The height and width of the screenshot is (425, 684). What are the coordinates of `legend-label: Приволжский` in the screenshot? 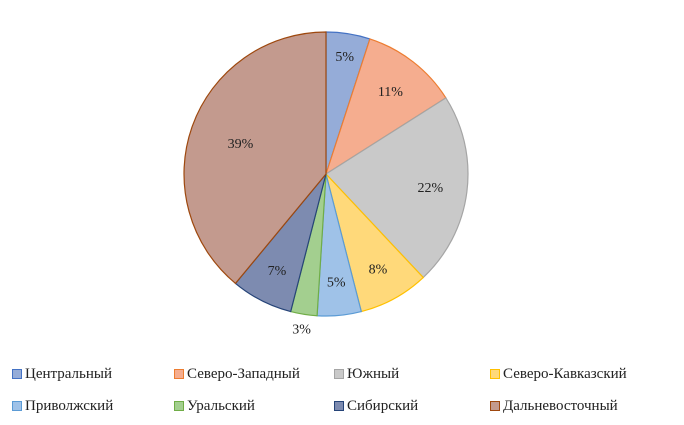 It's located at (69, 406).